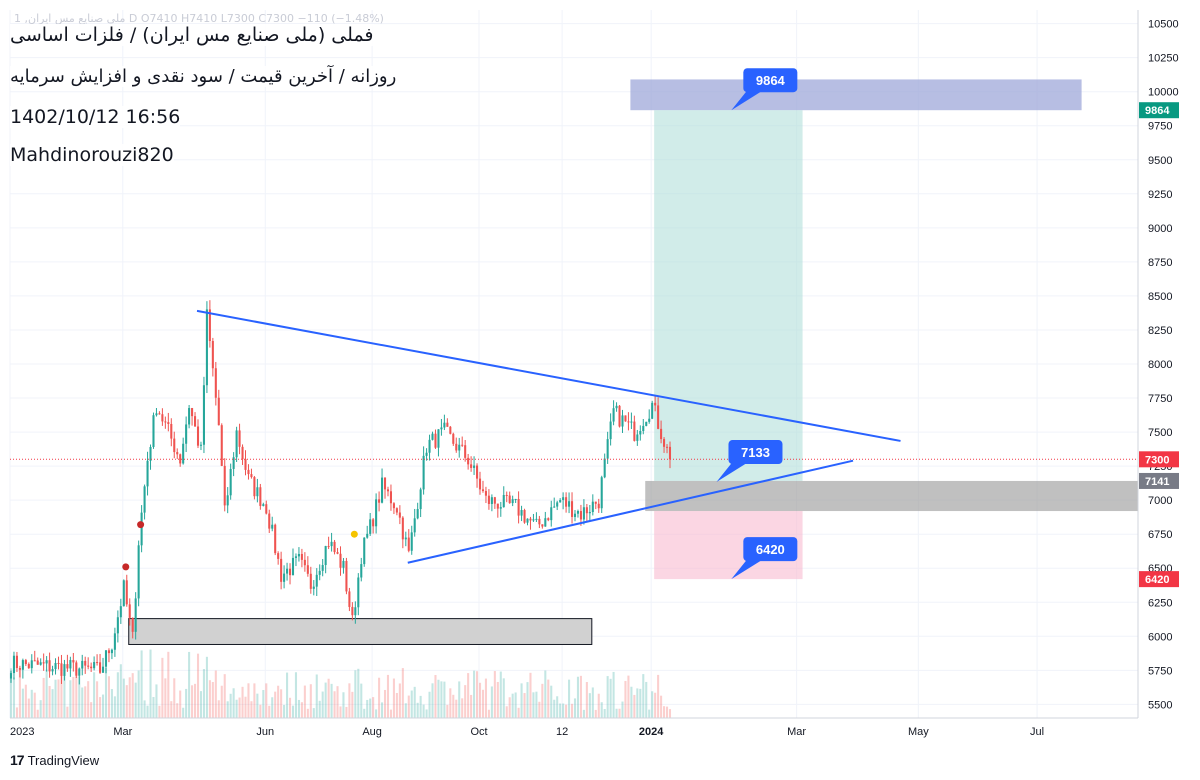  I want to click on time-tick-label: 12, so click(562, 732).